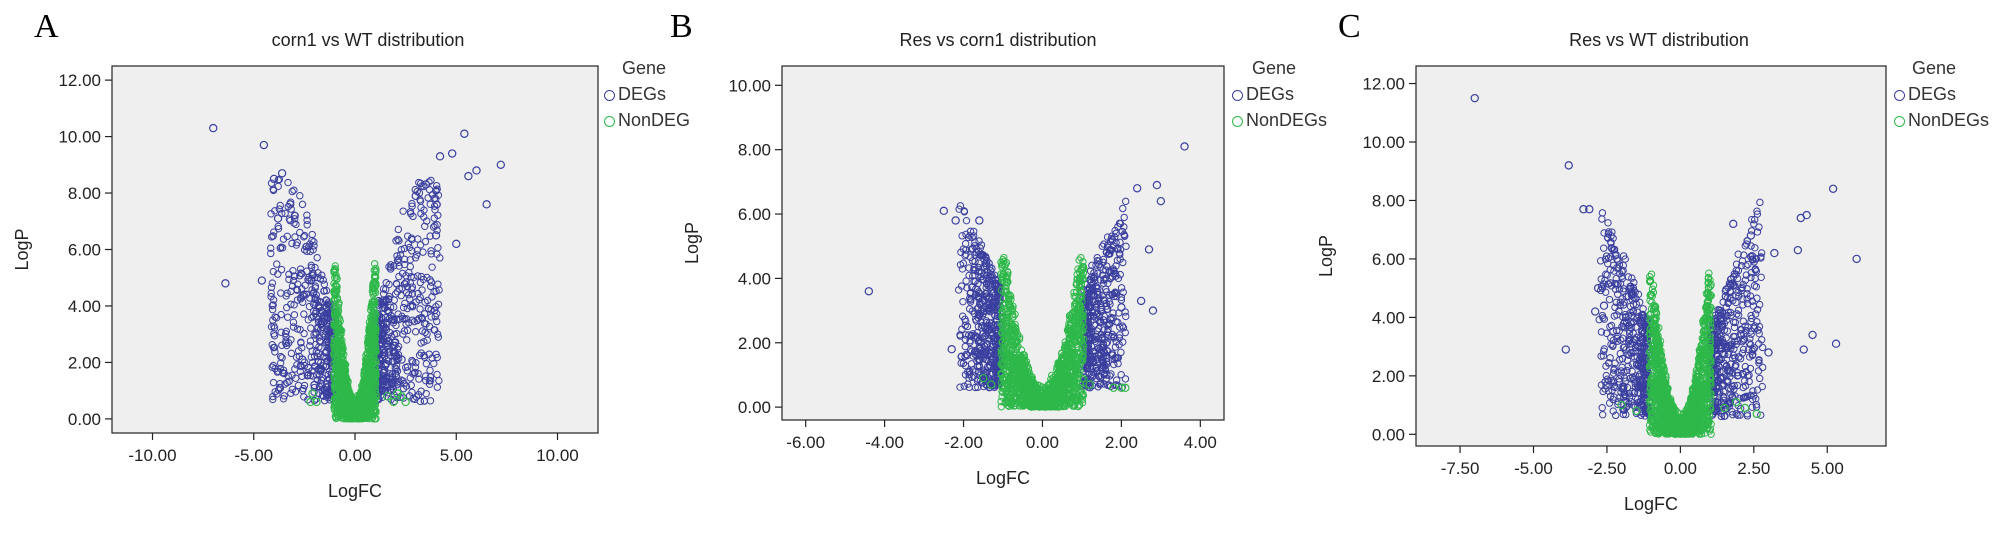 The height and width of the screenshot is (542, 2008). I want to click on panel-letter: C, so click(1349, 26).